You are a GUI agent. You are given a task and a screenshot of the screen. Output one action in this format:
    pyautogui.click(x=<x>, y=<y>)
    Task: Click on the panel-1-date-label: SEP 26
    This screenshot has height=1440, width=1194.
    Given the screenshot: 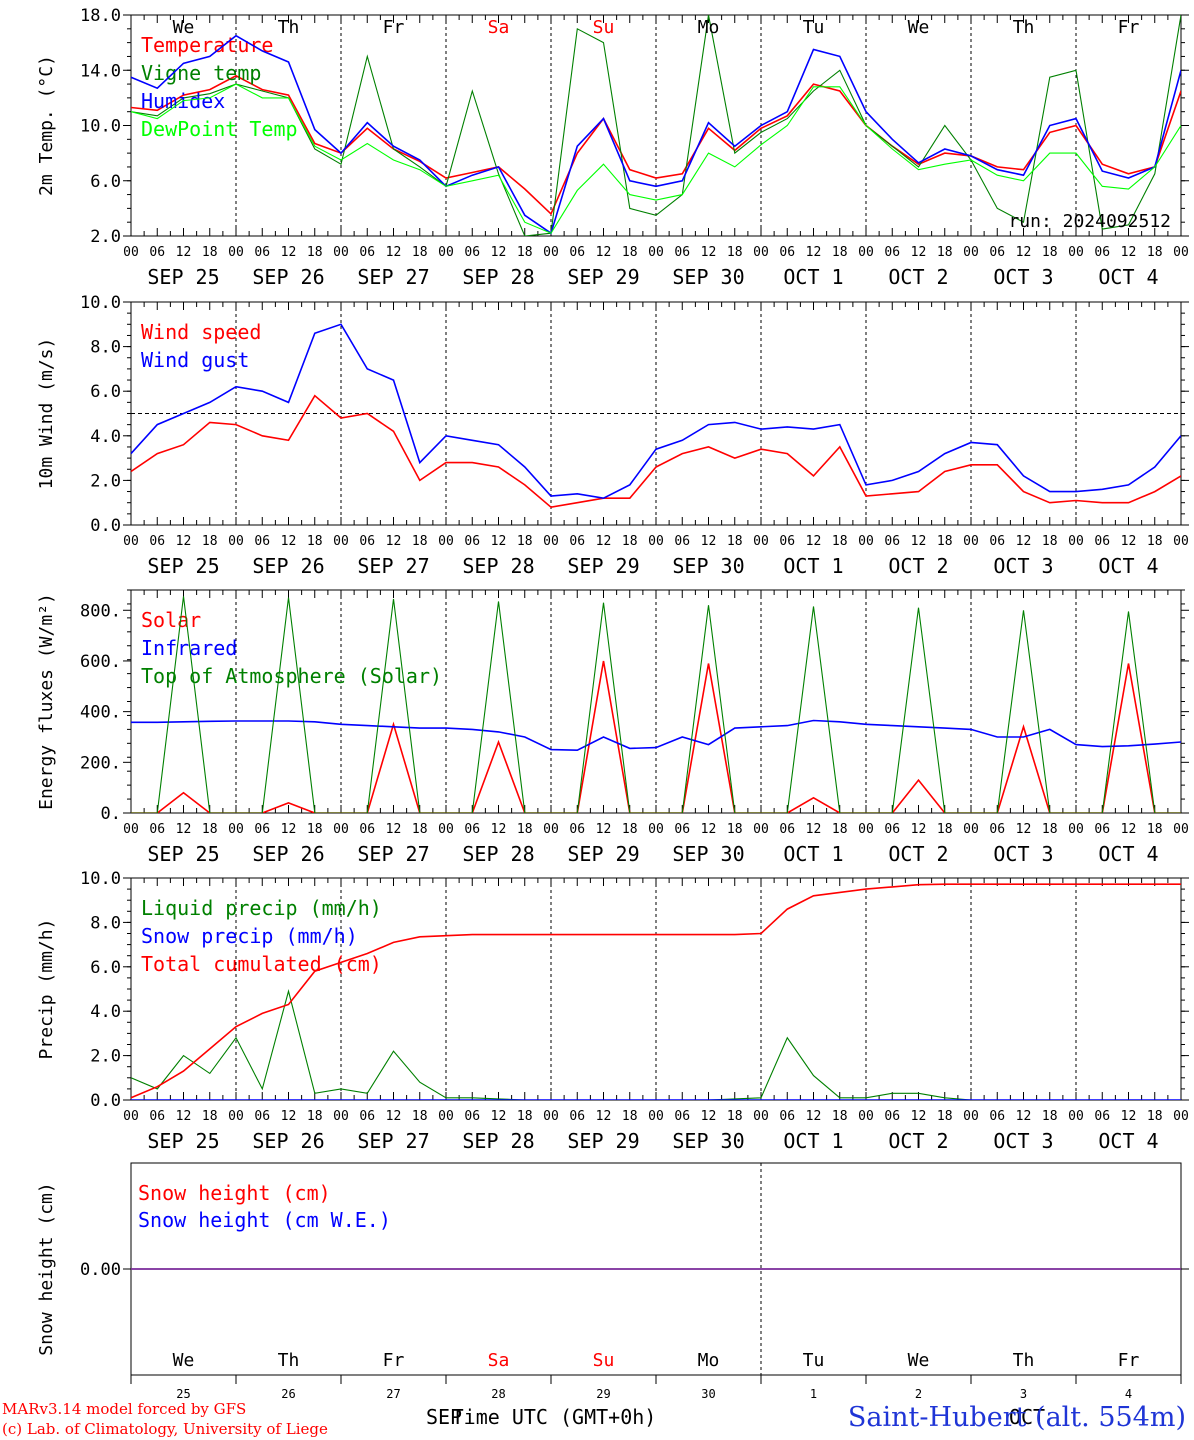 What is the action you would take?
    pyautogui.click(x=288, y=277)
    